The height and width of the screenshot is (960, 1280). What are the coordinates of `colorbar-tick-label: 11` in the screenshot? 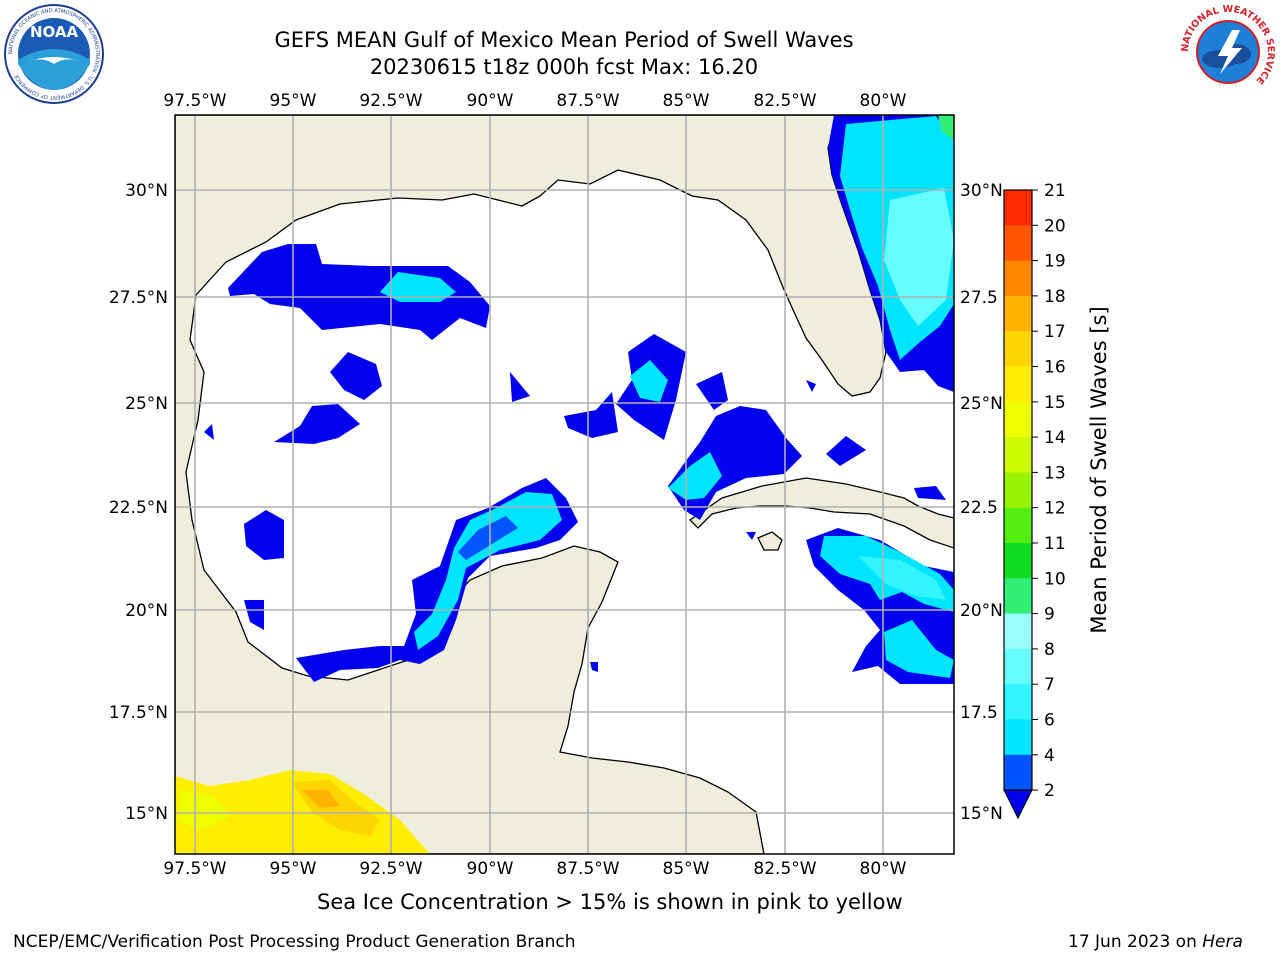 It's located at (1055, 544).